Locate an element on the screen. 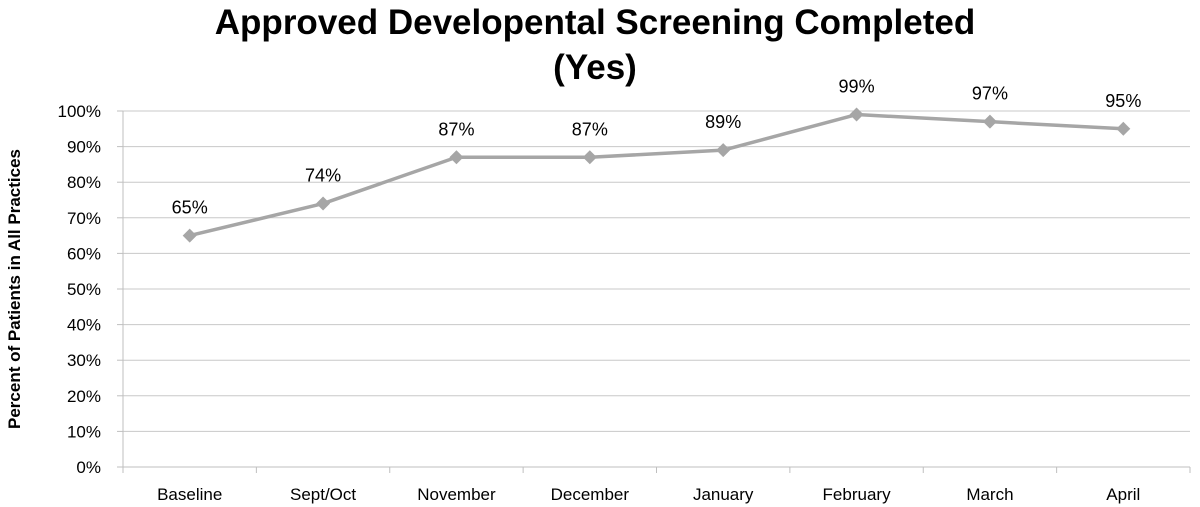 The image size is (1200, 507). y-tick-label: 30% is located at coordinates (84, 360).